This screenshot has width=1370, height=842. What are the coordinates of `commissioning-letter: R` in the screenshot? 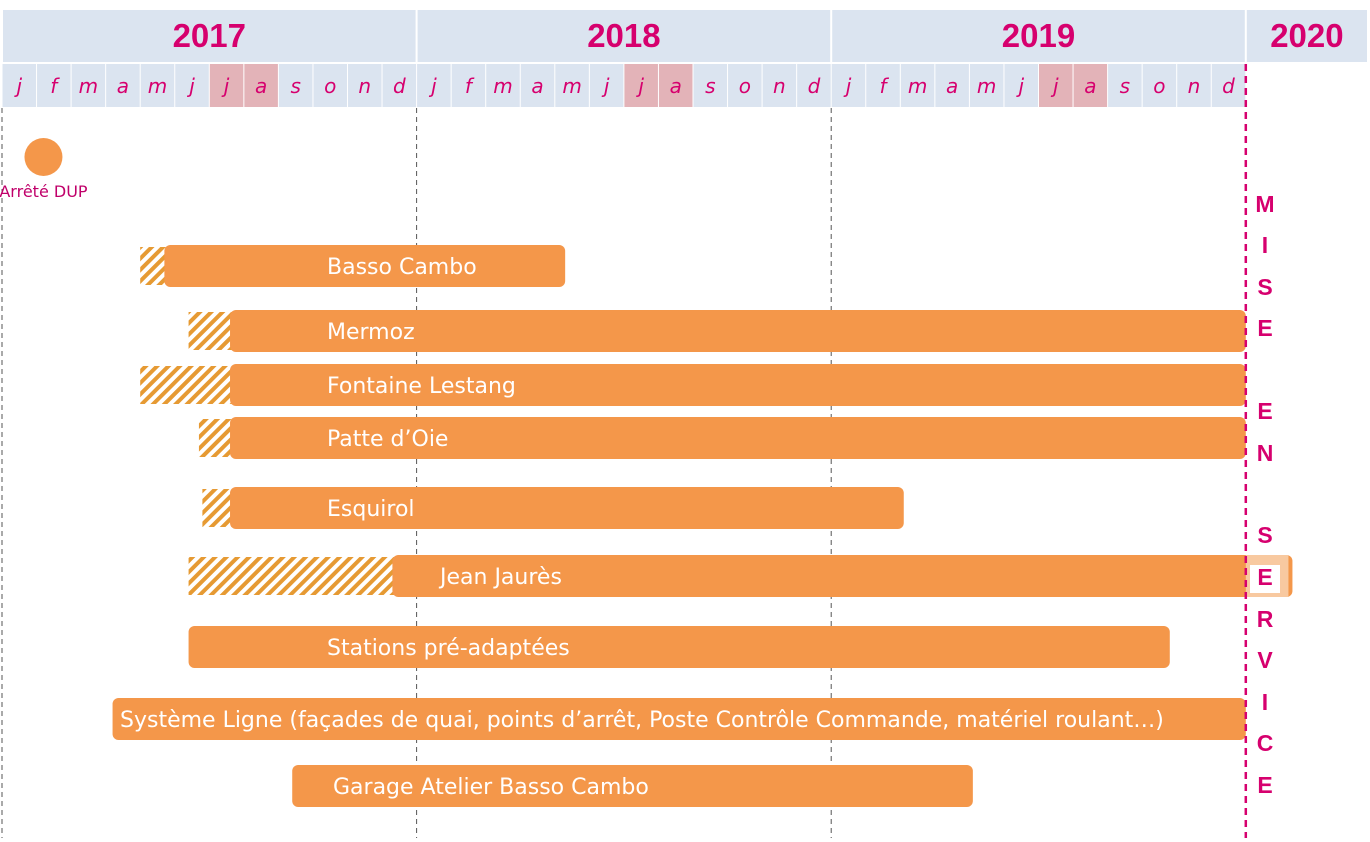 It's located at (1265, 619).